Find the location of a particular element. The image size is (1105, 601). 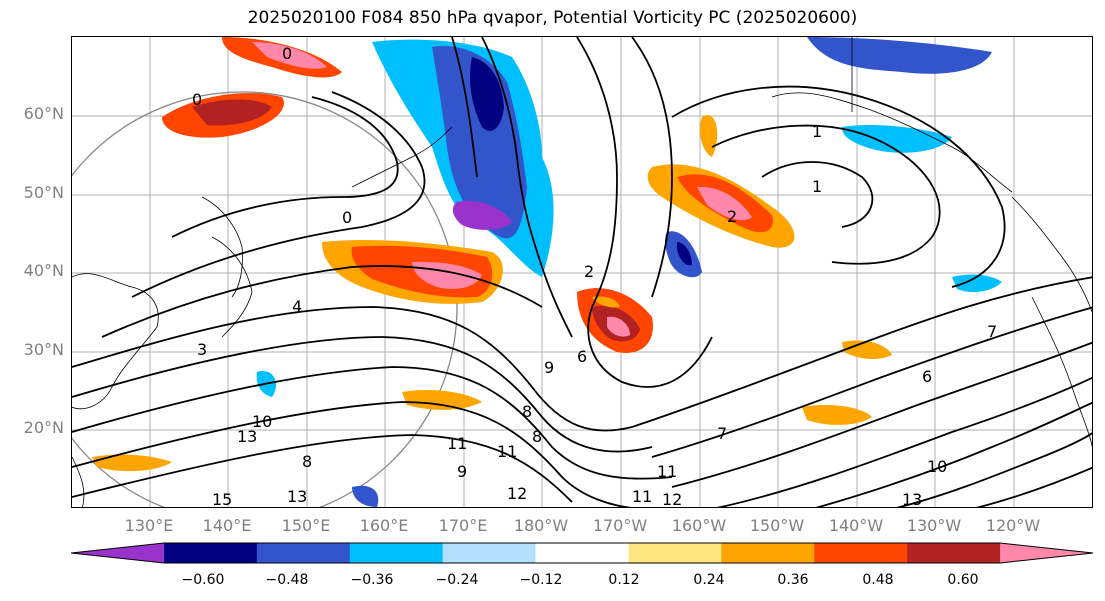

lon-label-160w: 160°W is located at coordinates (699, 525).